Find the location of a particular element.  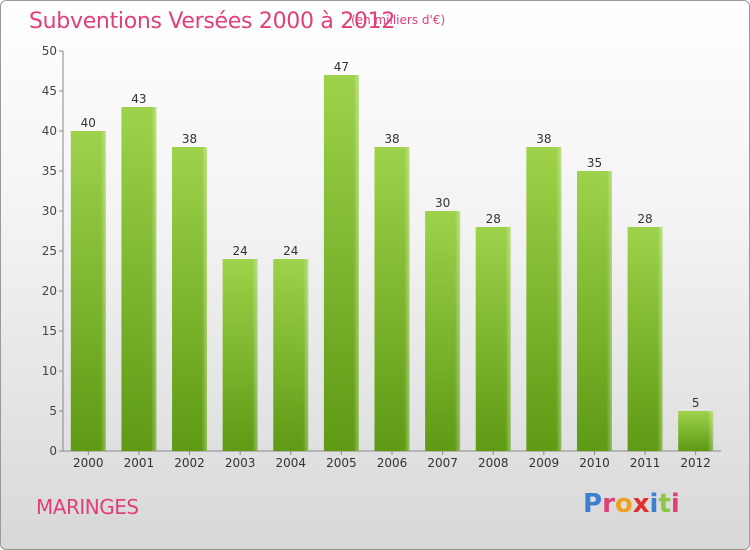

x-tick-label: 2006 is located at coordinates (392, 463).